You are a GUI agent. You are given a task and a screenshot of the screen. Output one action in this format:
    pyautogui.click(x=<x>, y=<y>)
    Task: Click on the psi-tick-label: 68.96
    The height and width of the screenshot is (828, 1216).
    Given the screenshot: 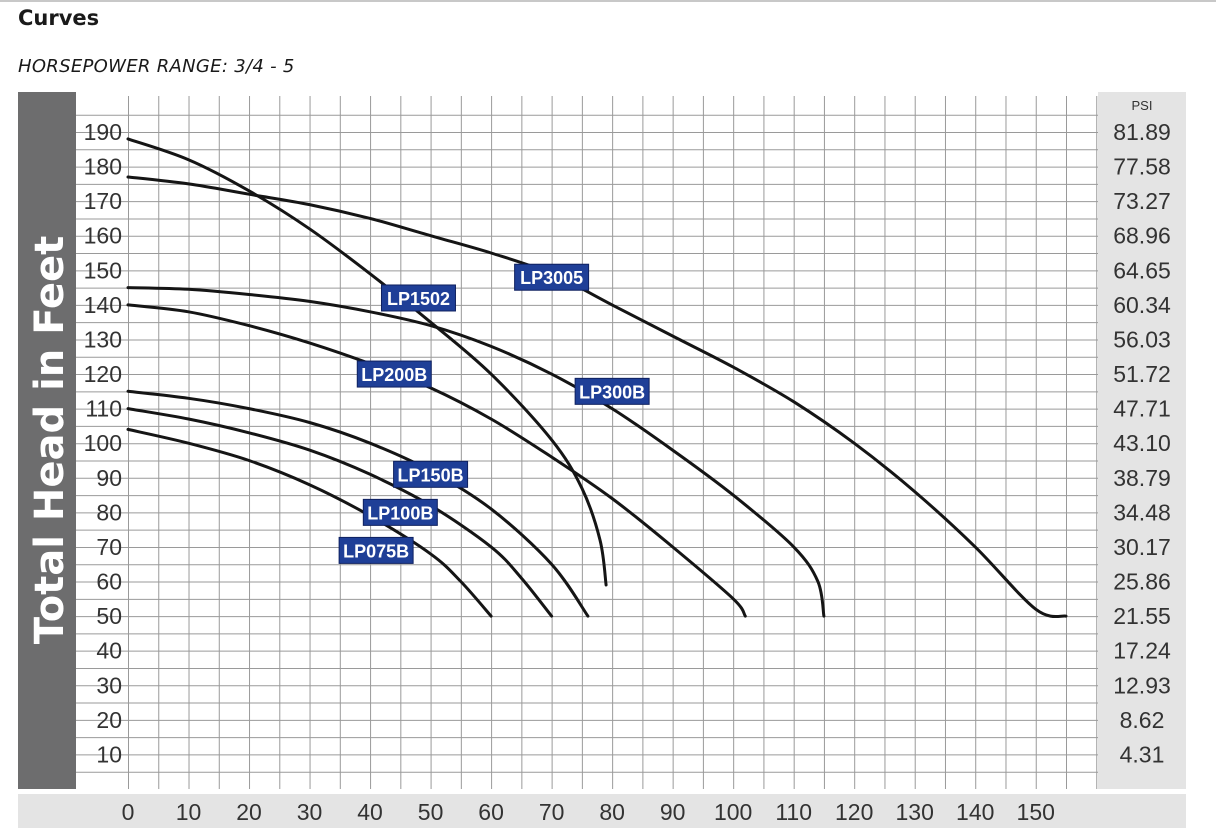 What is the action you would take?
    pyautogui.click(x=1142, y=236)
    